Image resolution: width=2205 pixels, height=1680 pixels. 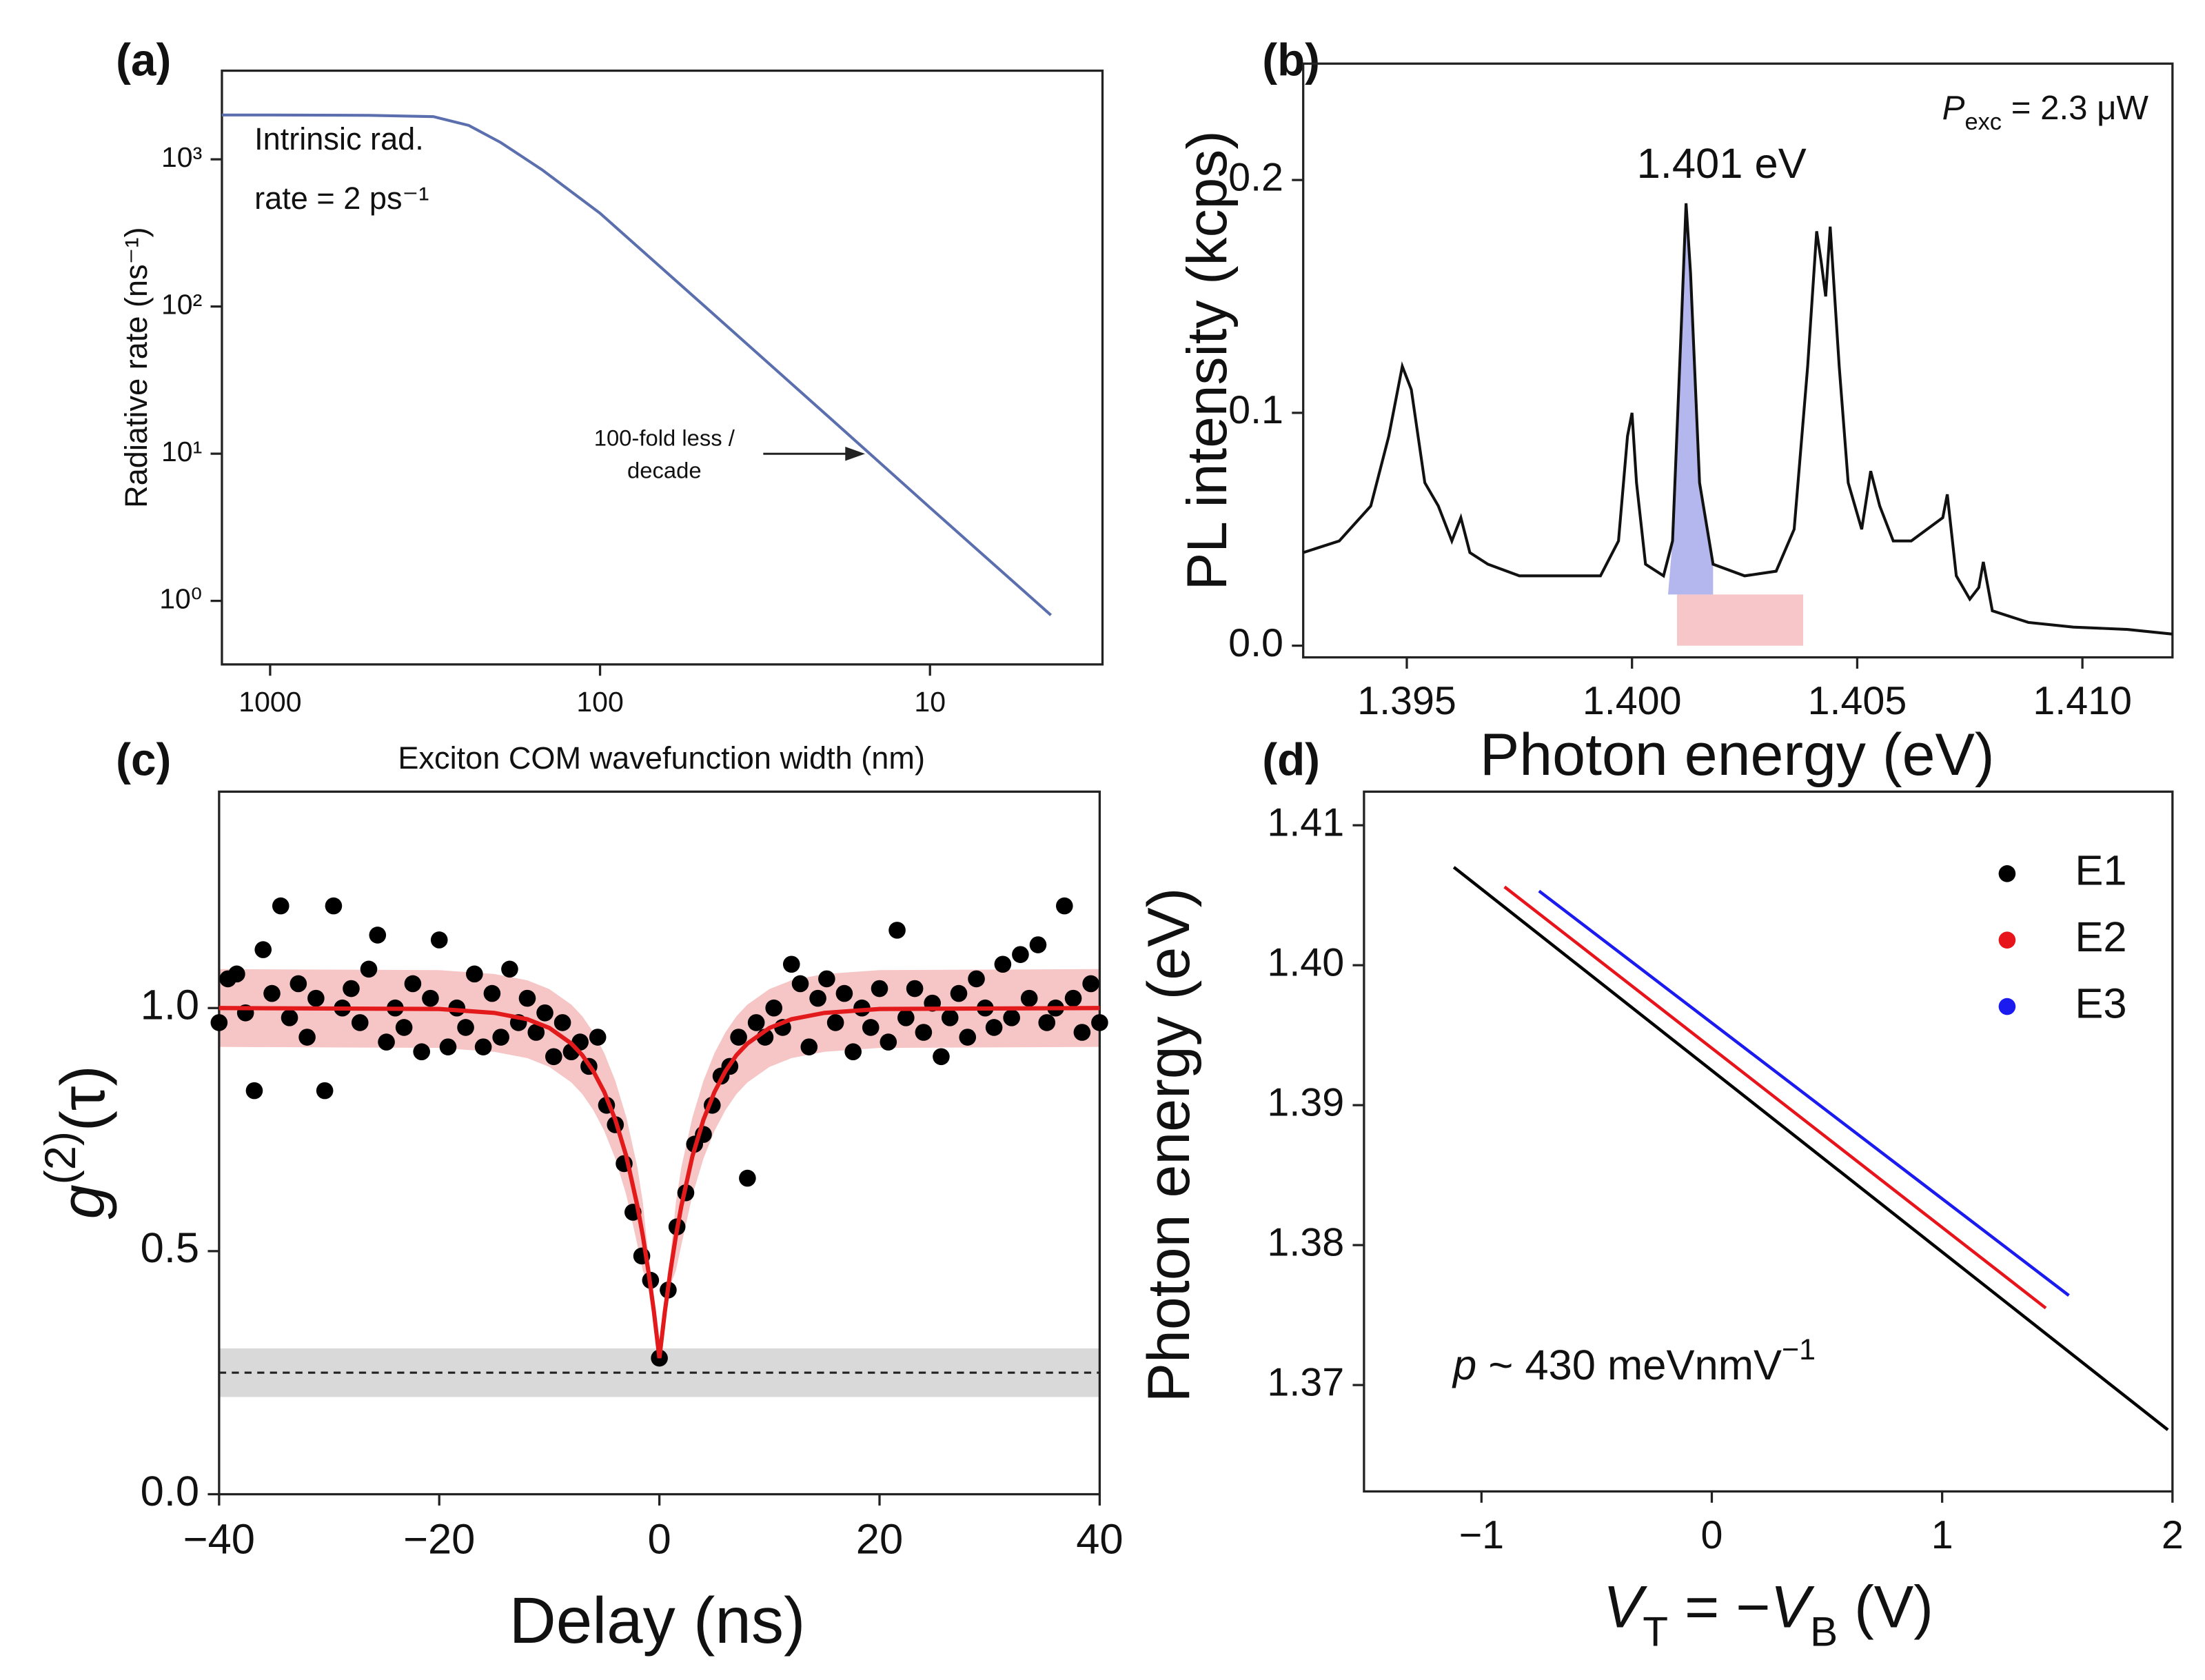 I want to click on y-axis-title-part: (τ), so click(x=83, y=1098).